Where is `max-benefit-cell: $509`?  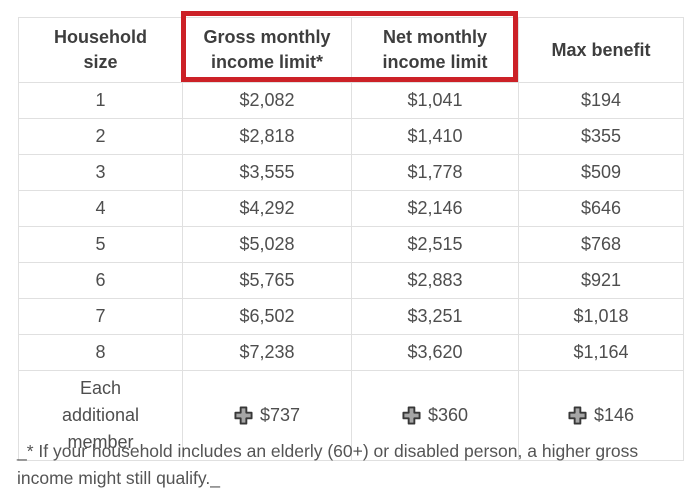
max-benefit-cell: $509 is located at coordinates (601, 172).